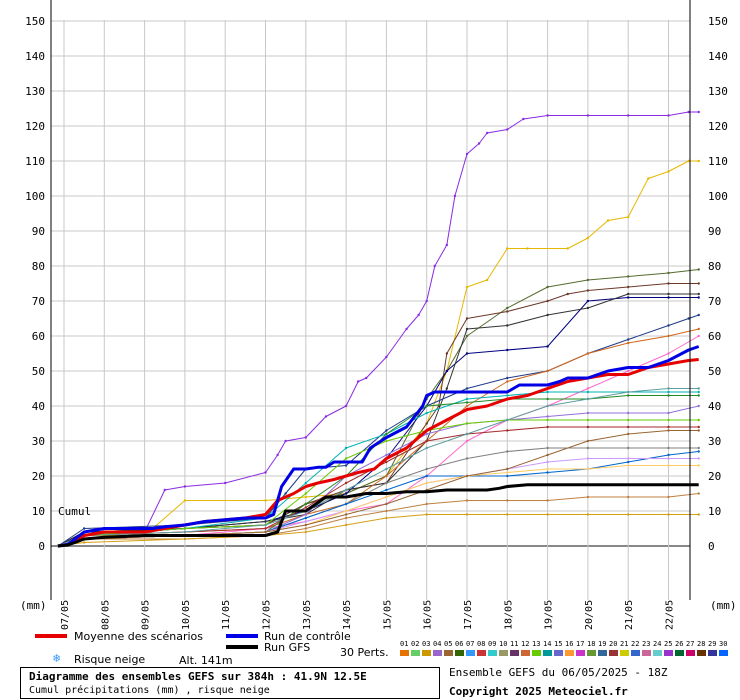 The height and width of the screenshot is (700, 740). What do you see at coordinates (226, 615) in the screenshot?
I see `xtick-label: 11/05` at bounding box center [226, 615].